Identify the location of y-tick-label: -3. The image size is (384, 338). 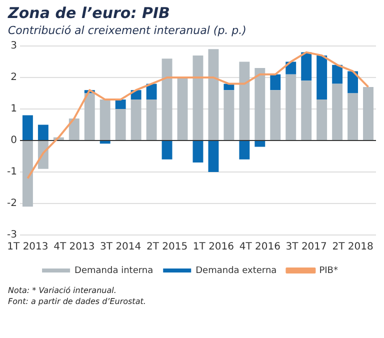
(11, 235).